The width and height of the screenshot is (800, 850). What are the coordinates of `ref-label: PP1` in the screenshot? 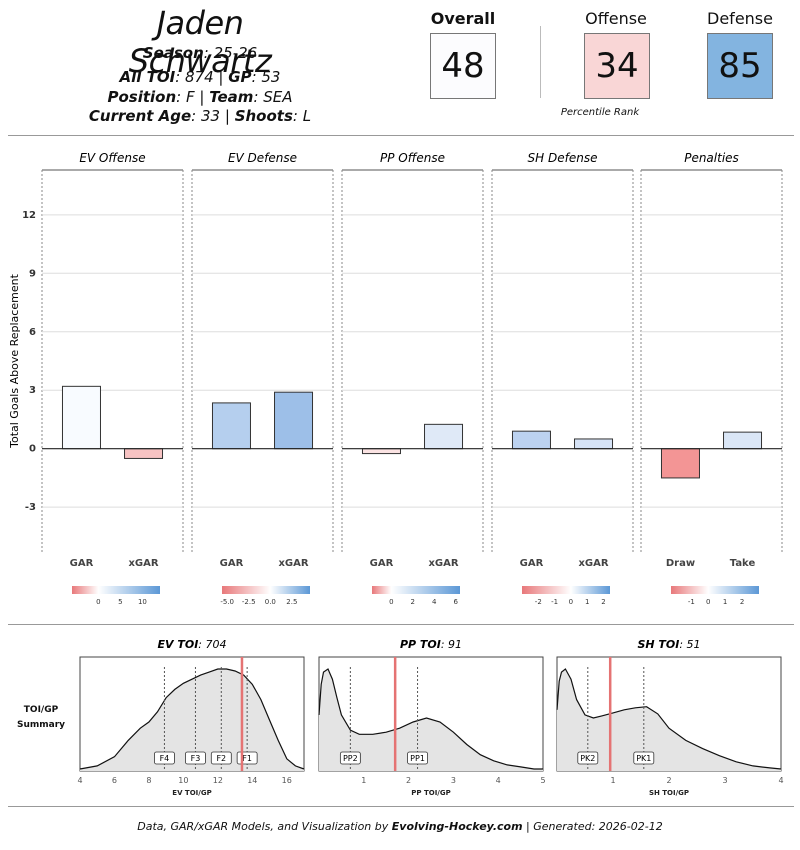 It's located at (417, 758).